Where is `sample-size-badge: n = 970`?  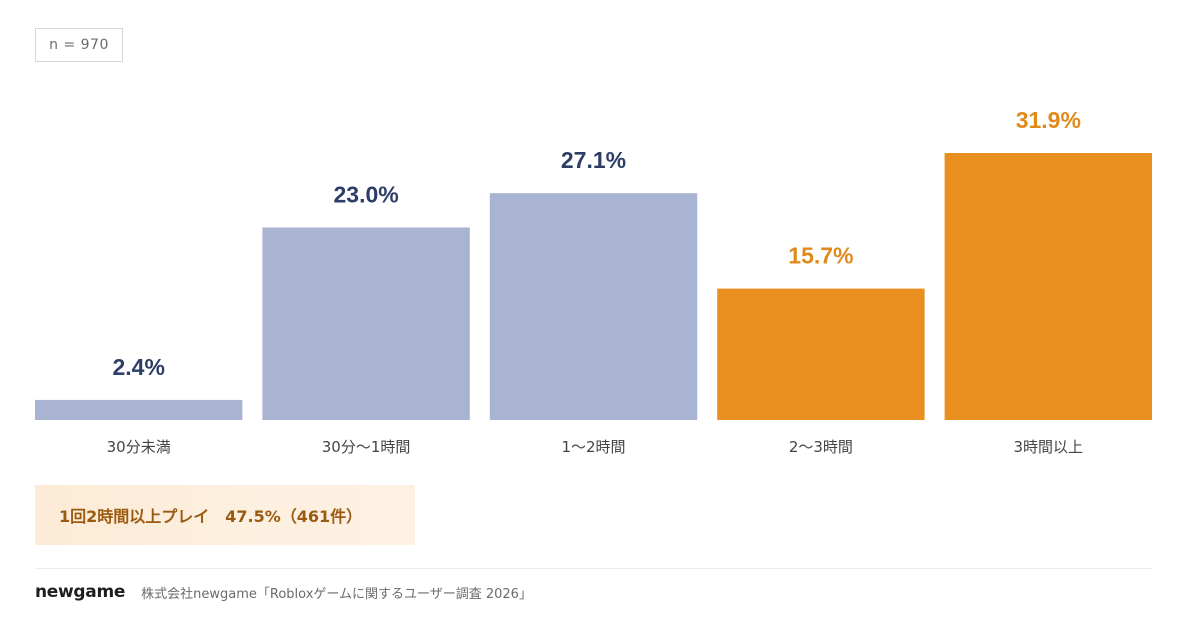
sample-size-badge: n = 970 is located at coordinates (79, 45).